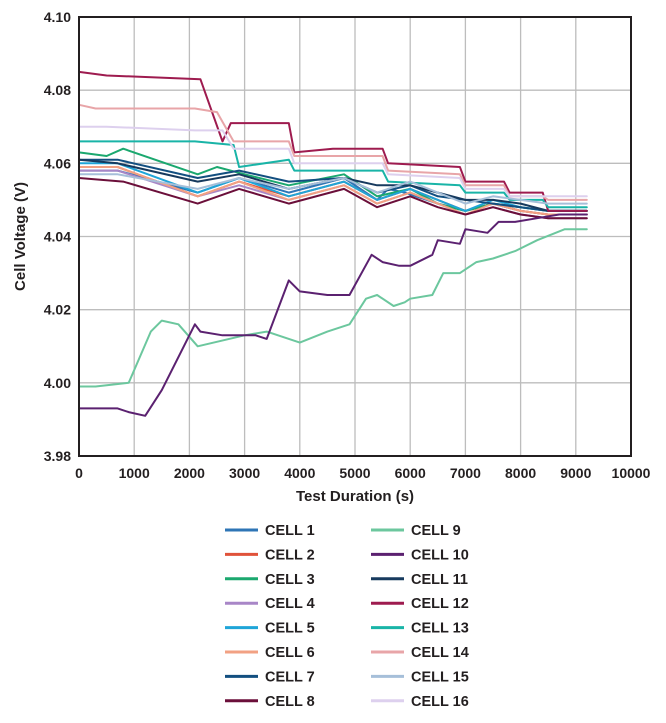 This screenshot has height=723, width=666. Describe the element at coordinates (436, 531) in the screenshot. I see `legend-label-cell-9: CELL 9` at that location.